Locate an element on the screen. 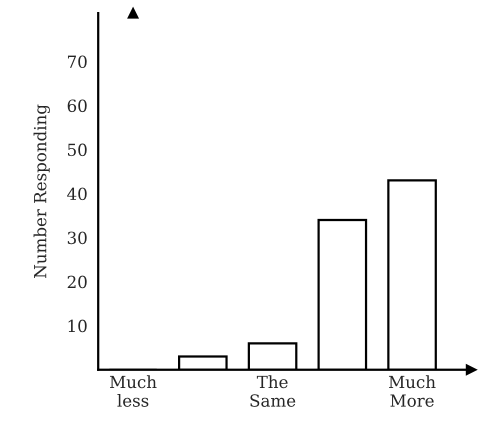  x-tick-label: Much less is located at coordinates (133, 391).